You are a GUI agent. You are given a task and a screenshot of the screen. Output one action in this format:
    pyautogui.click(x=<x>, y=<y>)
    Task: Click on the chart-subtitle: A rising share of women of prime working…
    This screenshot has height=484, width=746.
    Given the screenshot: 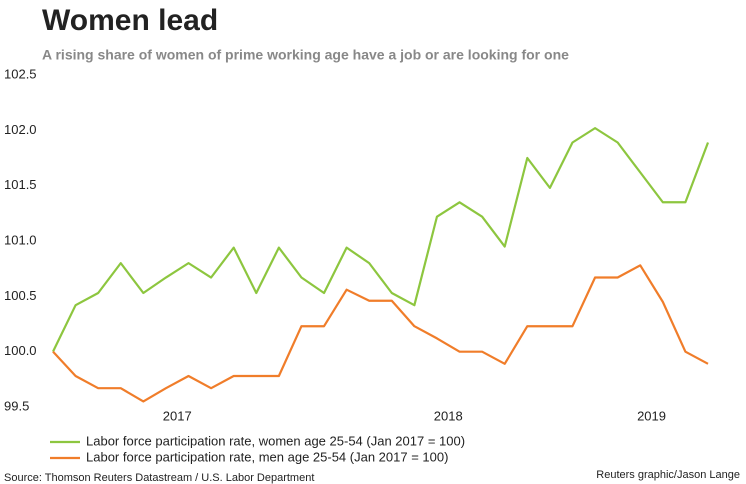 What is the action you would take?
    pyautogui.click(x=305, y=55)
    